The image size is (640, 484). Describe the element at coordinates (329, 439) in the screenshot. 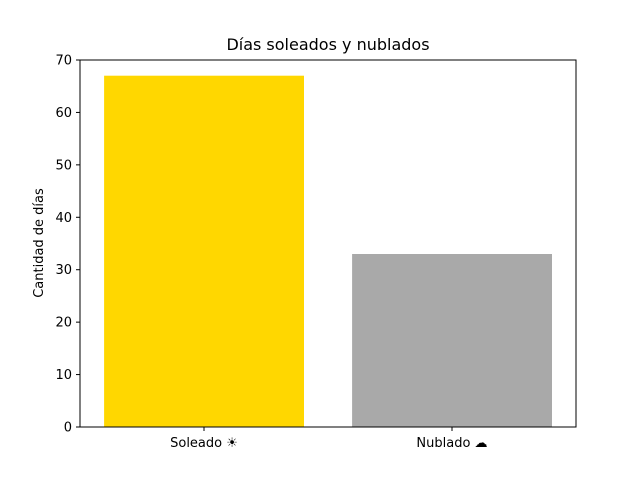

I see `x-axis-ticks: Soleado ☀ Nublado ☁` at that location.